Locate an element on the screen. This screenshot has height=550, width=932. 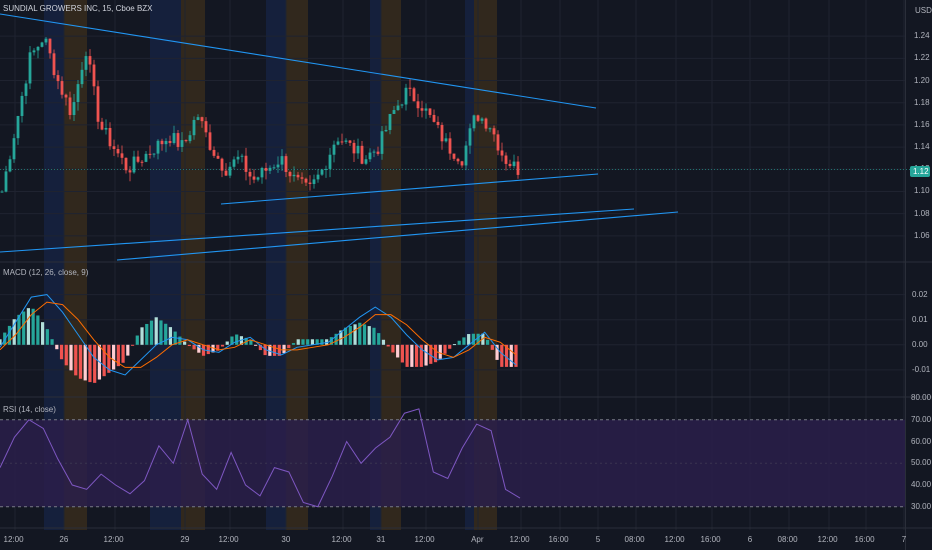
macd-tick-label: -0.01 is located at coordinates (921, 369).